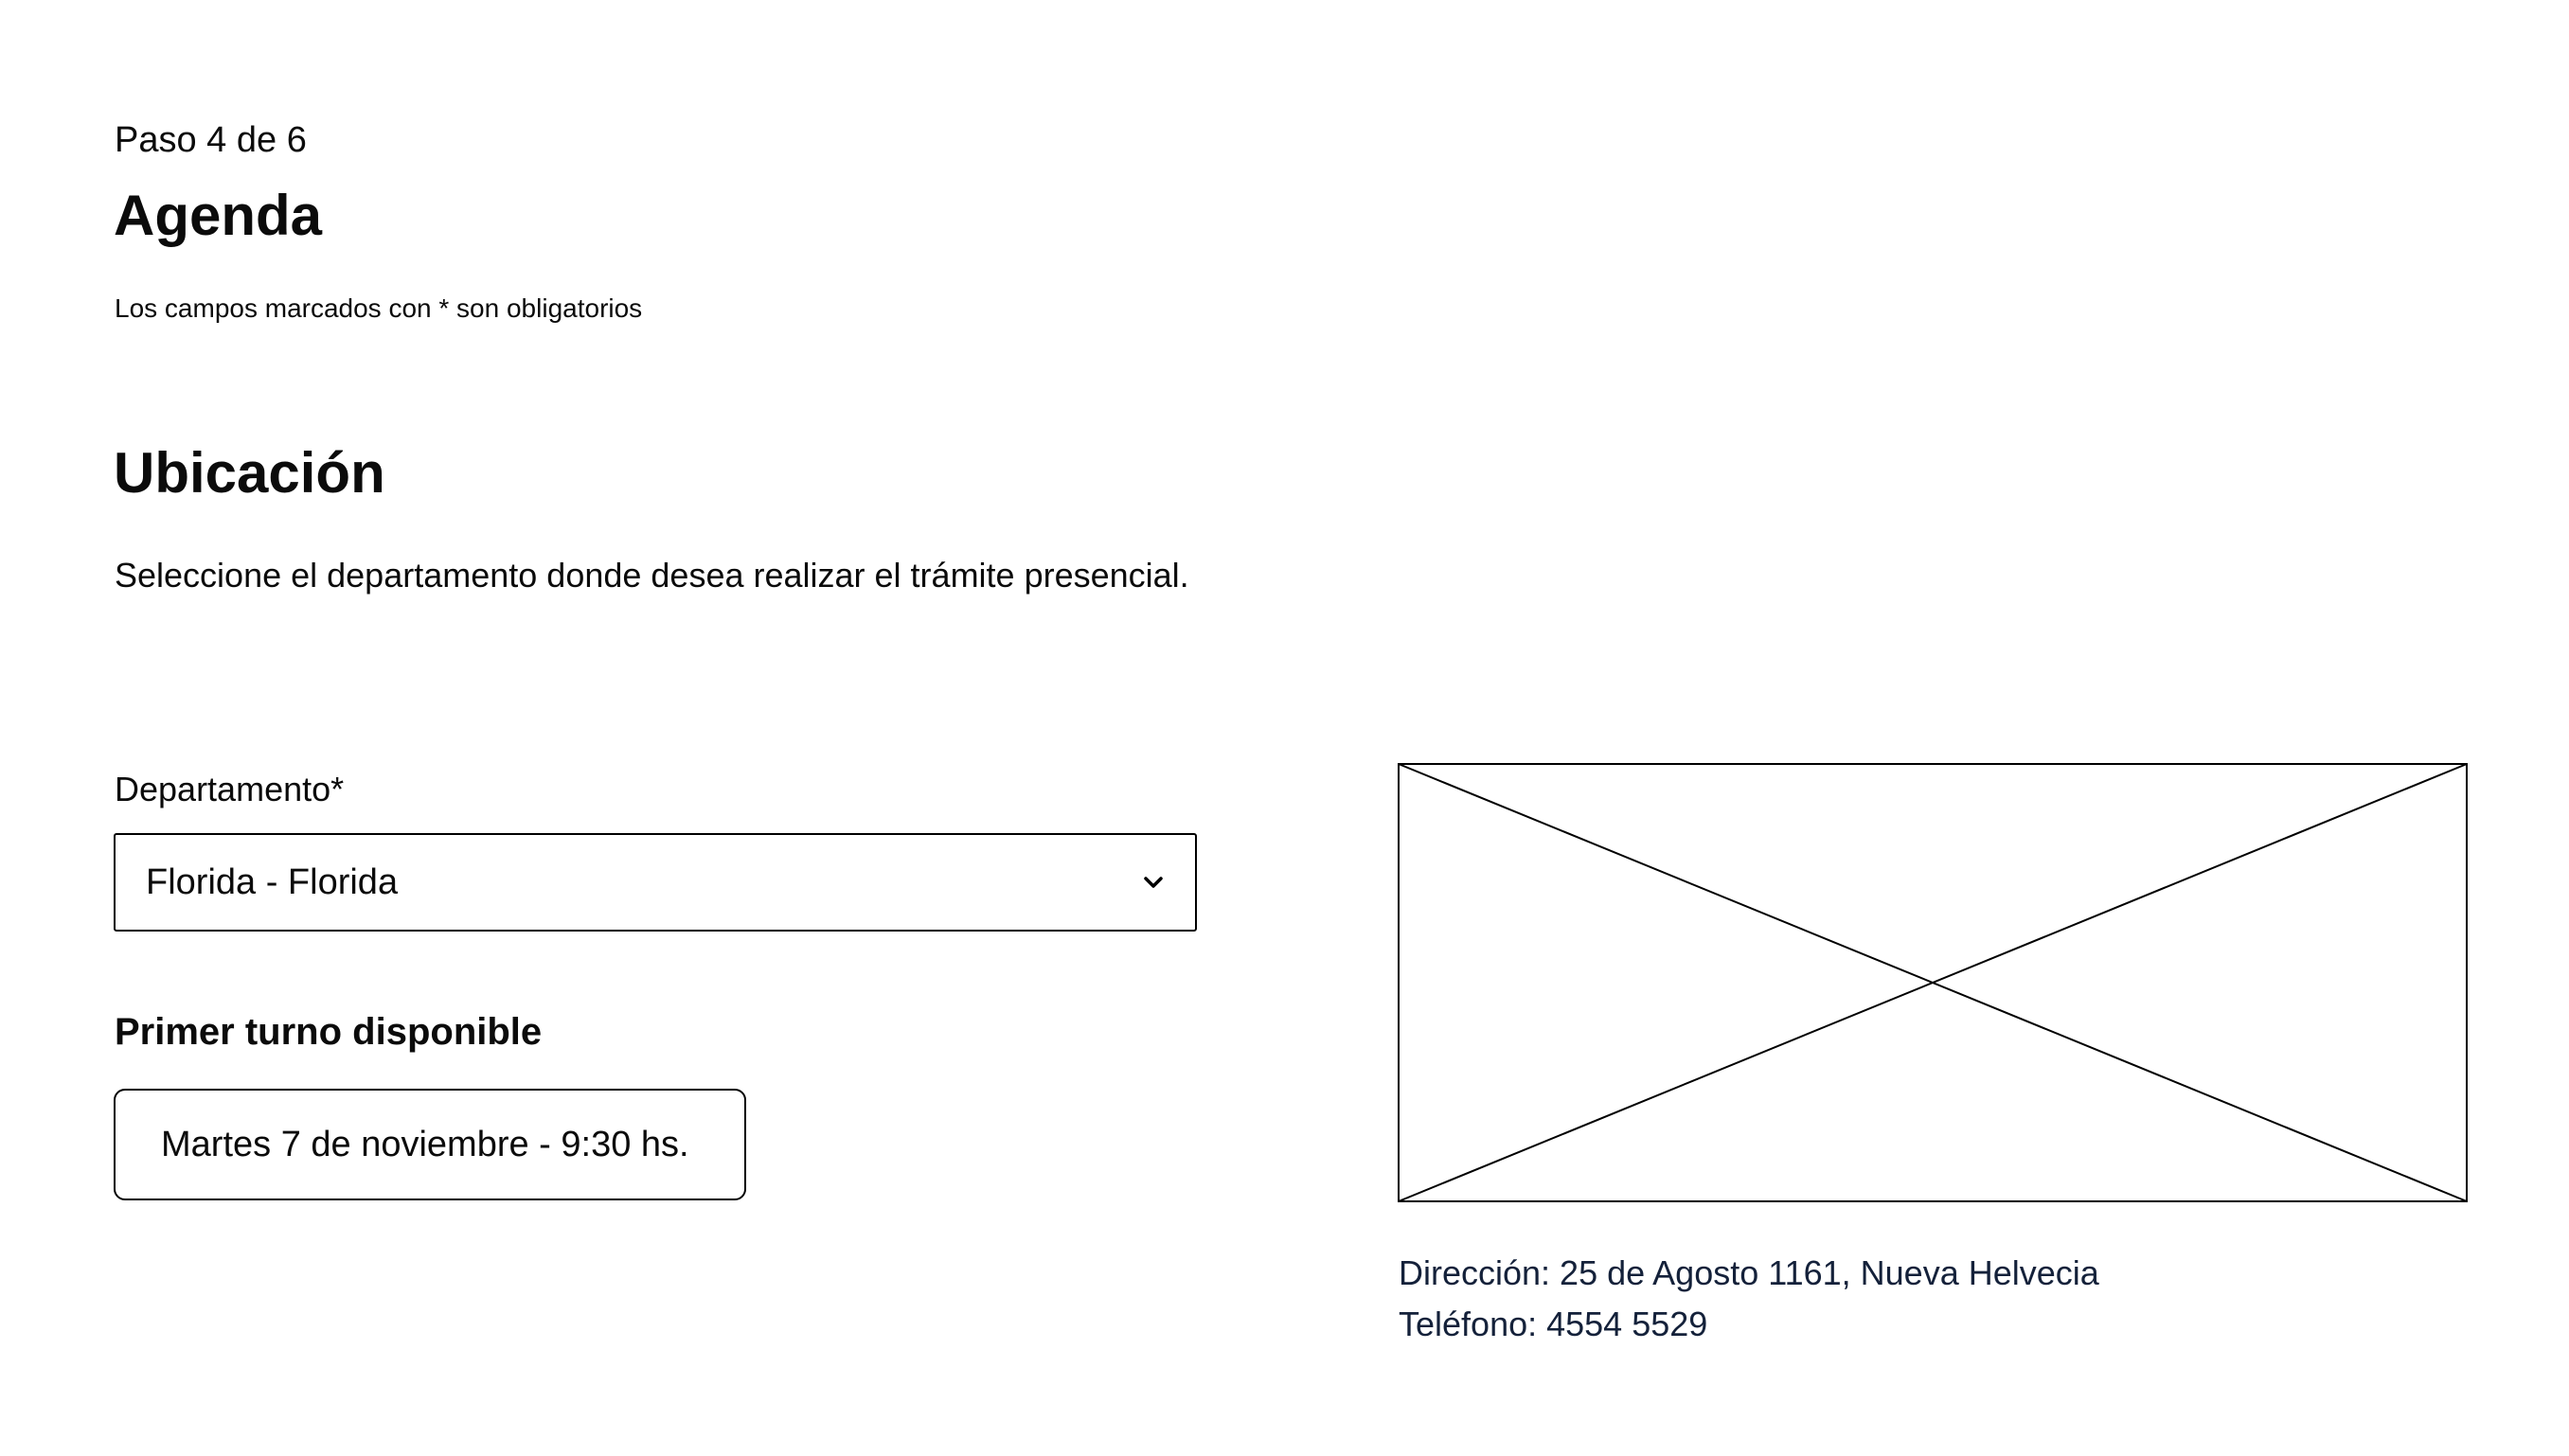 The width and height of the screenshot is (2569, 1456). I want to click on department-selected-value: Florida - Florida, so click(272, 882).